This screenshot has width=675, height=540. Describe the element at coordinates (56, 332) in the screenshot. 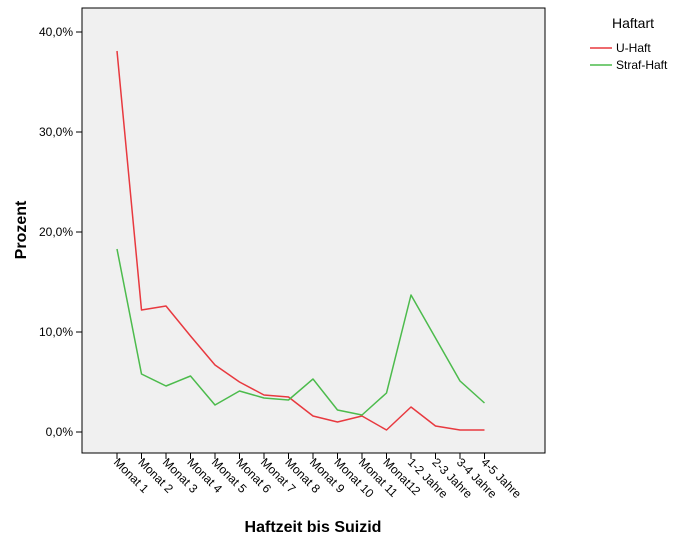

I see `y-tick-label: 10,0%` at that location.